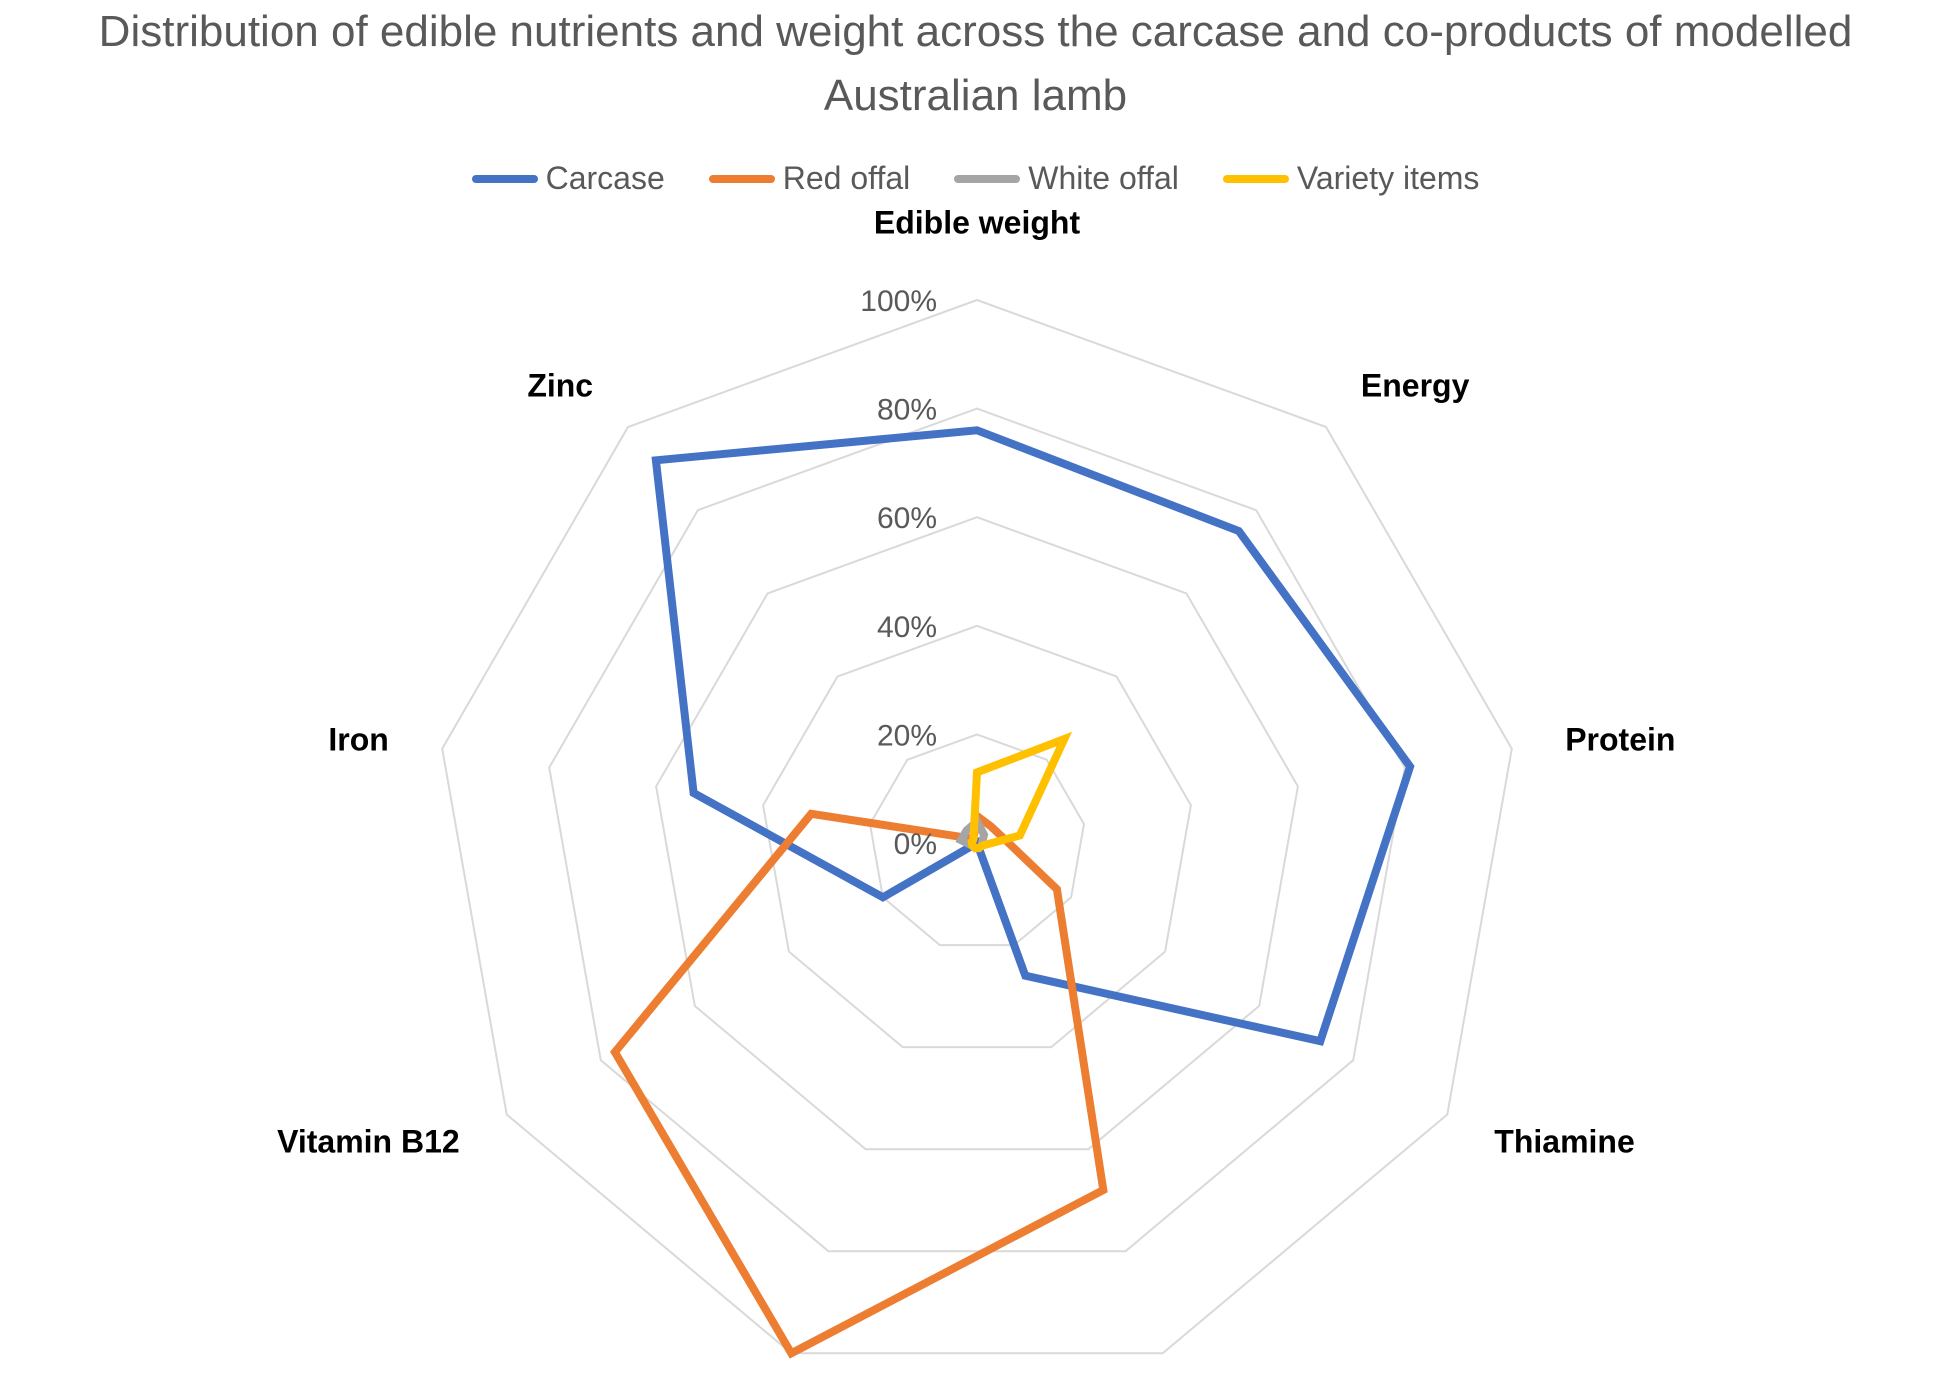 The width and height of the screenshot is (1951, 1393). I want to click on series-line-red-offal, so click(859, 1083).